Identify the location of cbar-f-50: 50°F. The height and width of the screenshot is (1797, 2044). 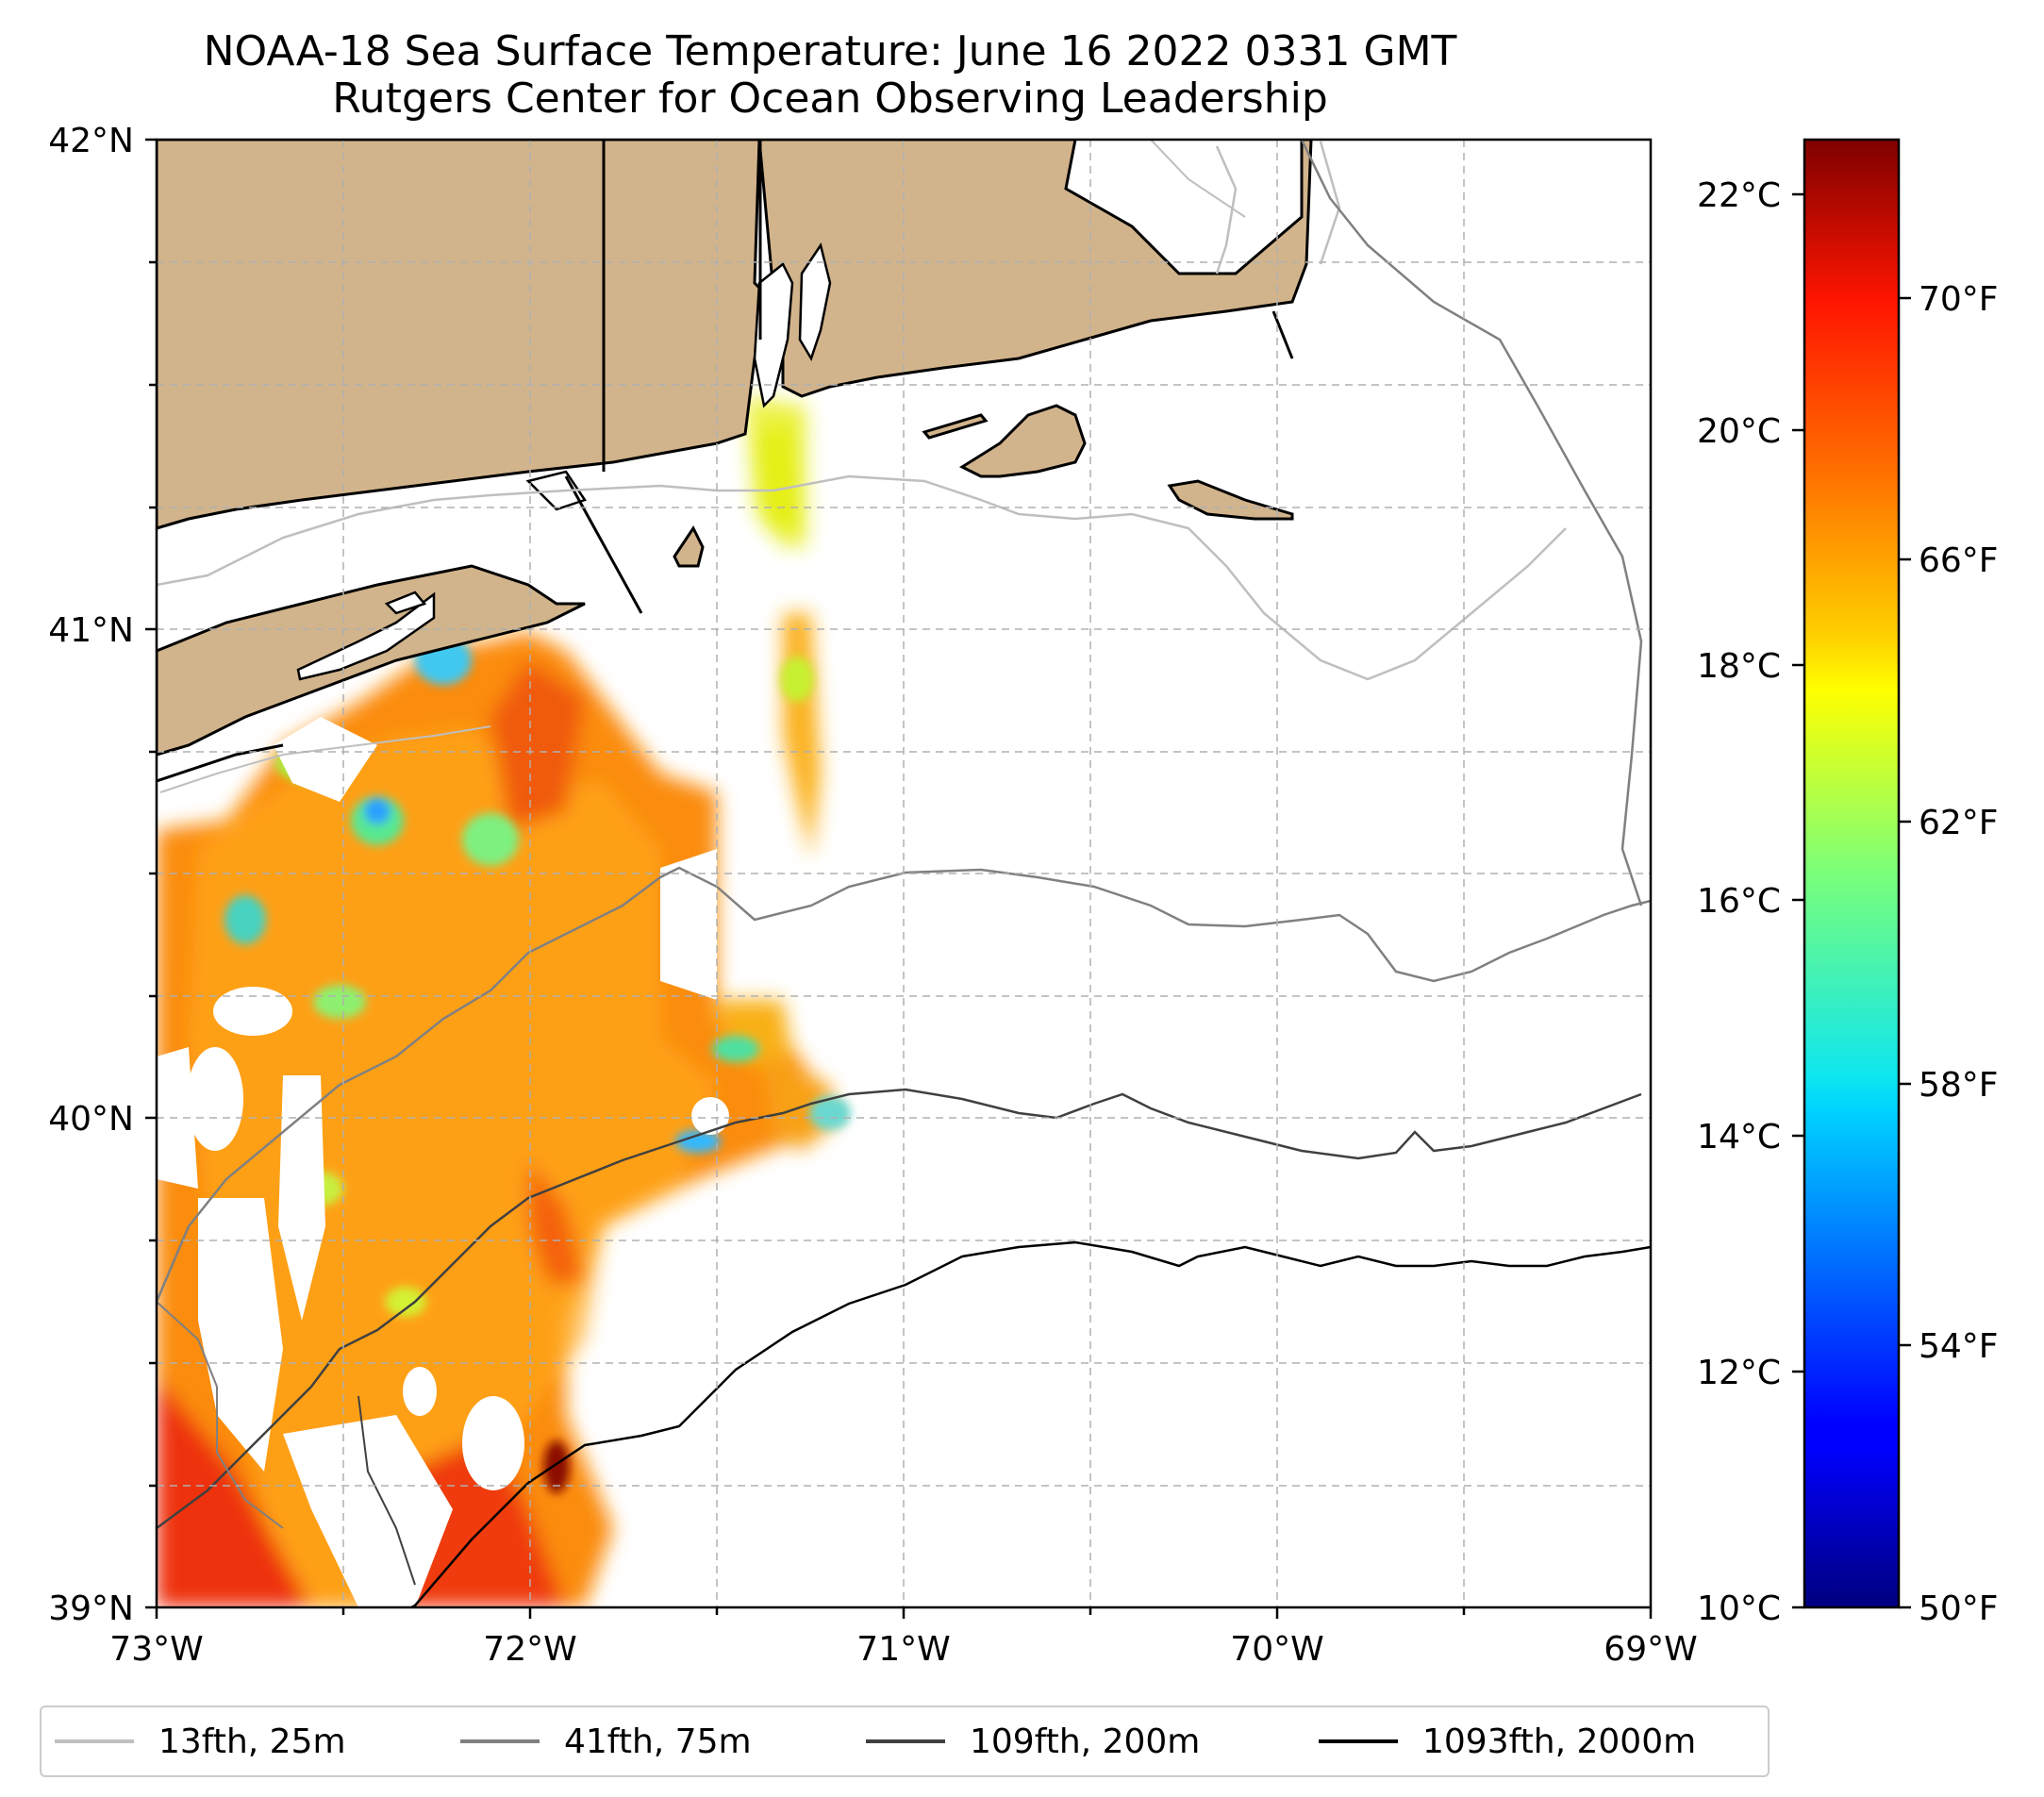
(1959, 1608).